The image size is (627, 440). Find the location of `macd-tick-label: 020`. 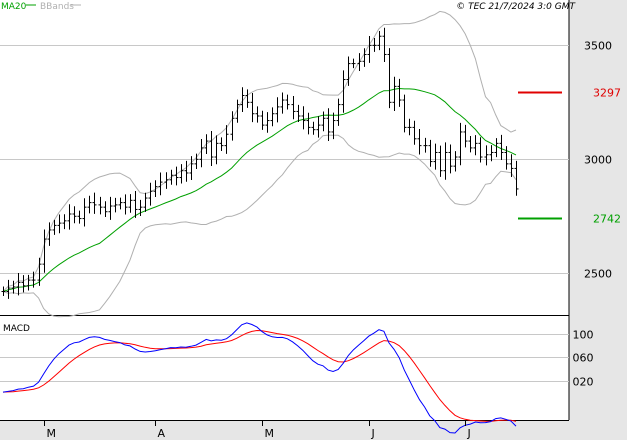

macd-tick-label: 020 is located at coordinates (583, 382).